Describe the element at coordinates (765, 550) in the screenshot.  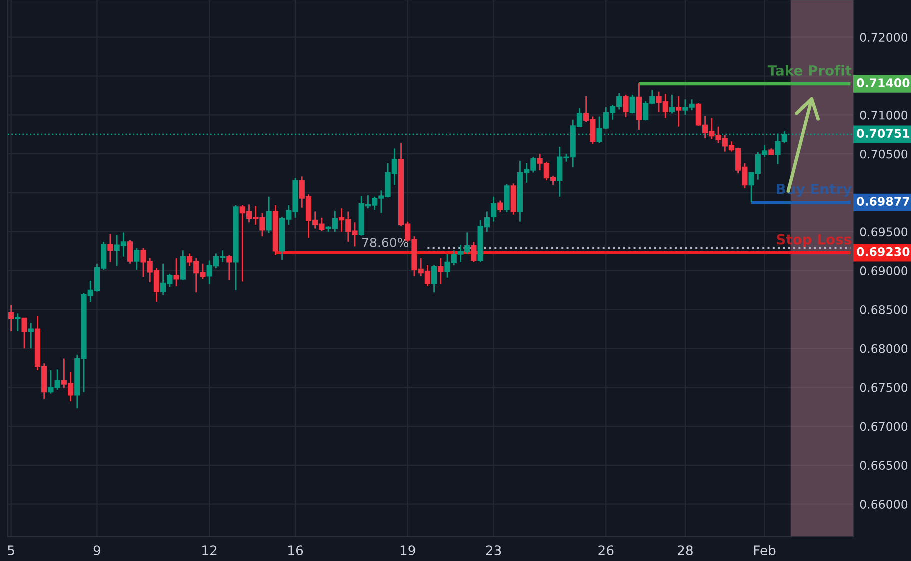
I see `x-tick-label: Feb` at that location.